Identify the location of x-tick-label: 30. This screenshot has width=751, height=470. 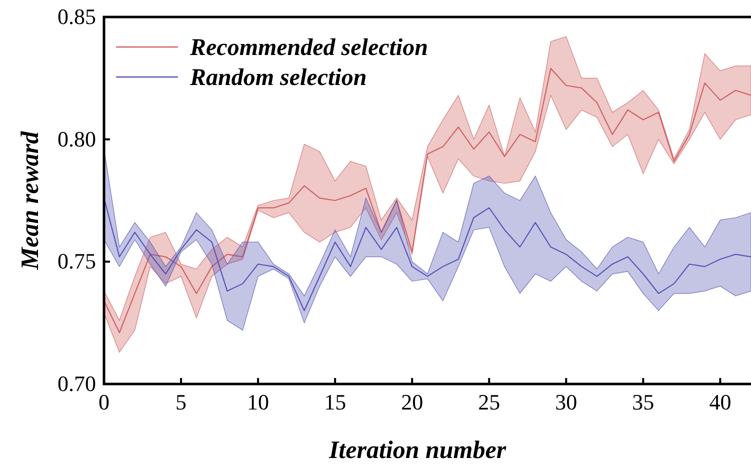
(566, 402).